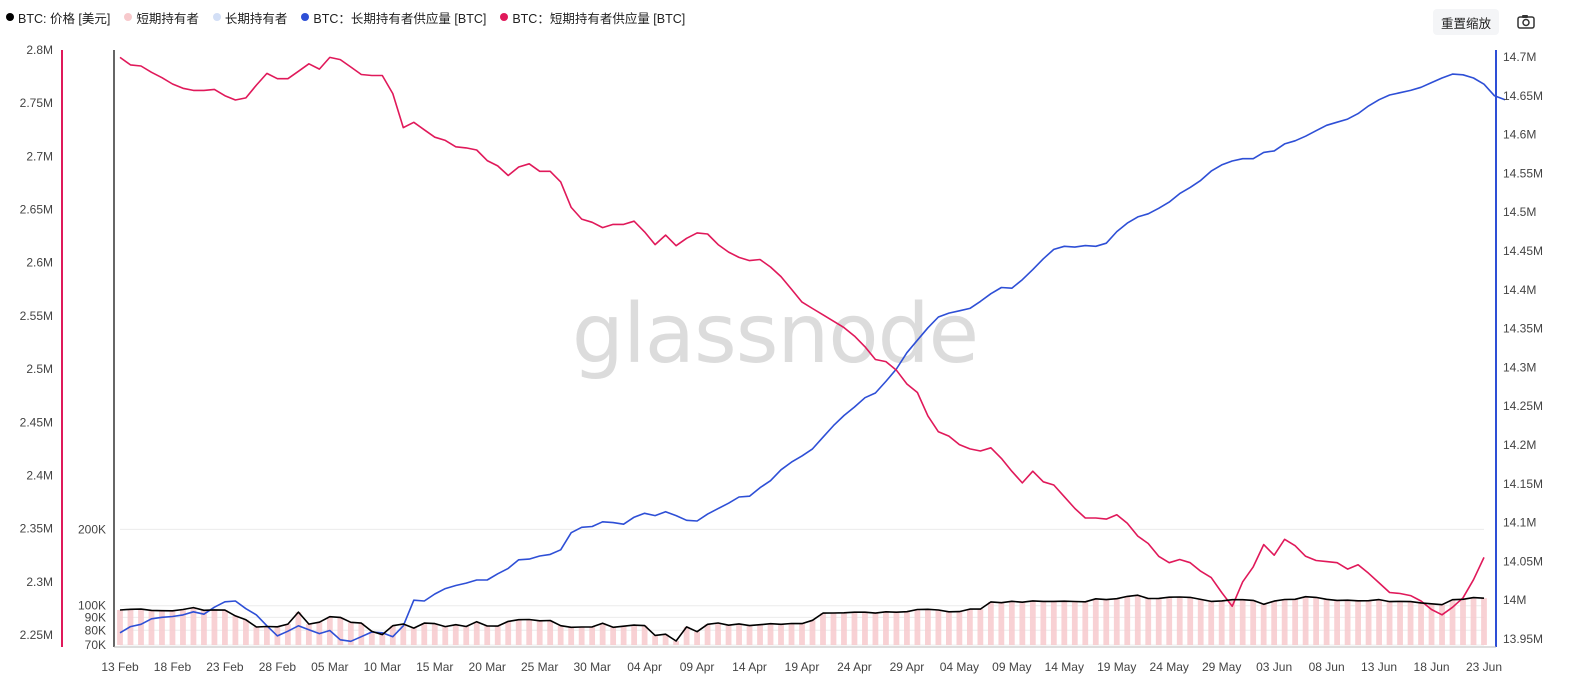  Describe the element at coordinates (1519, 367) in the screenshot. I see `right-tick-label: 14.3M` at that location.